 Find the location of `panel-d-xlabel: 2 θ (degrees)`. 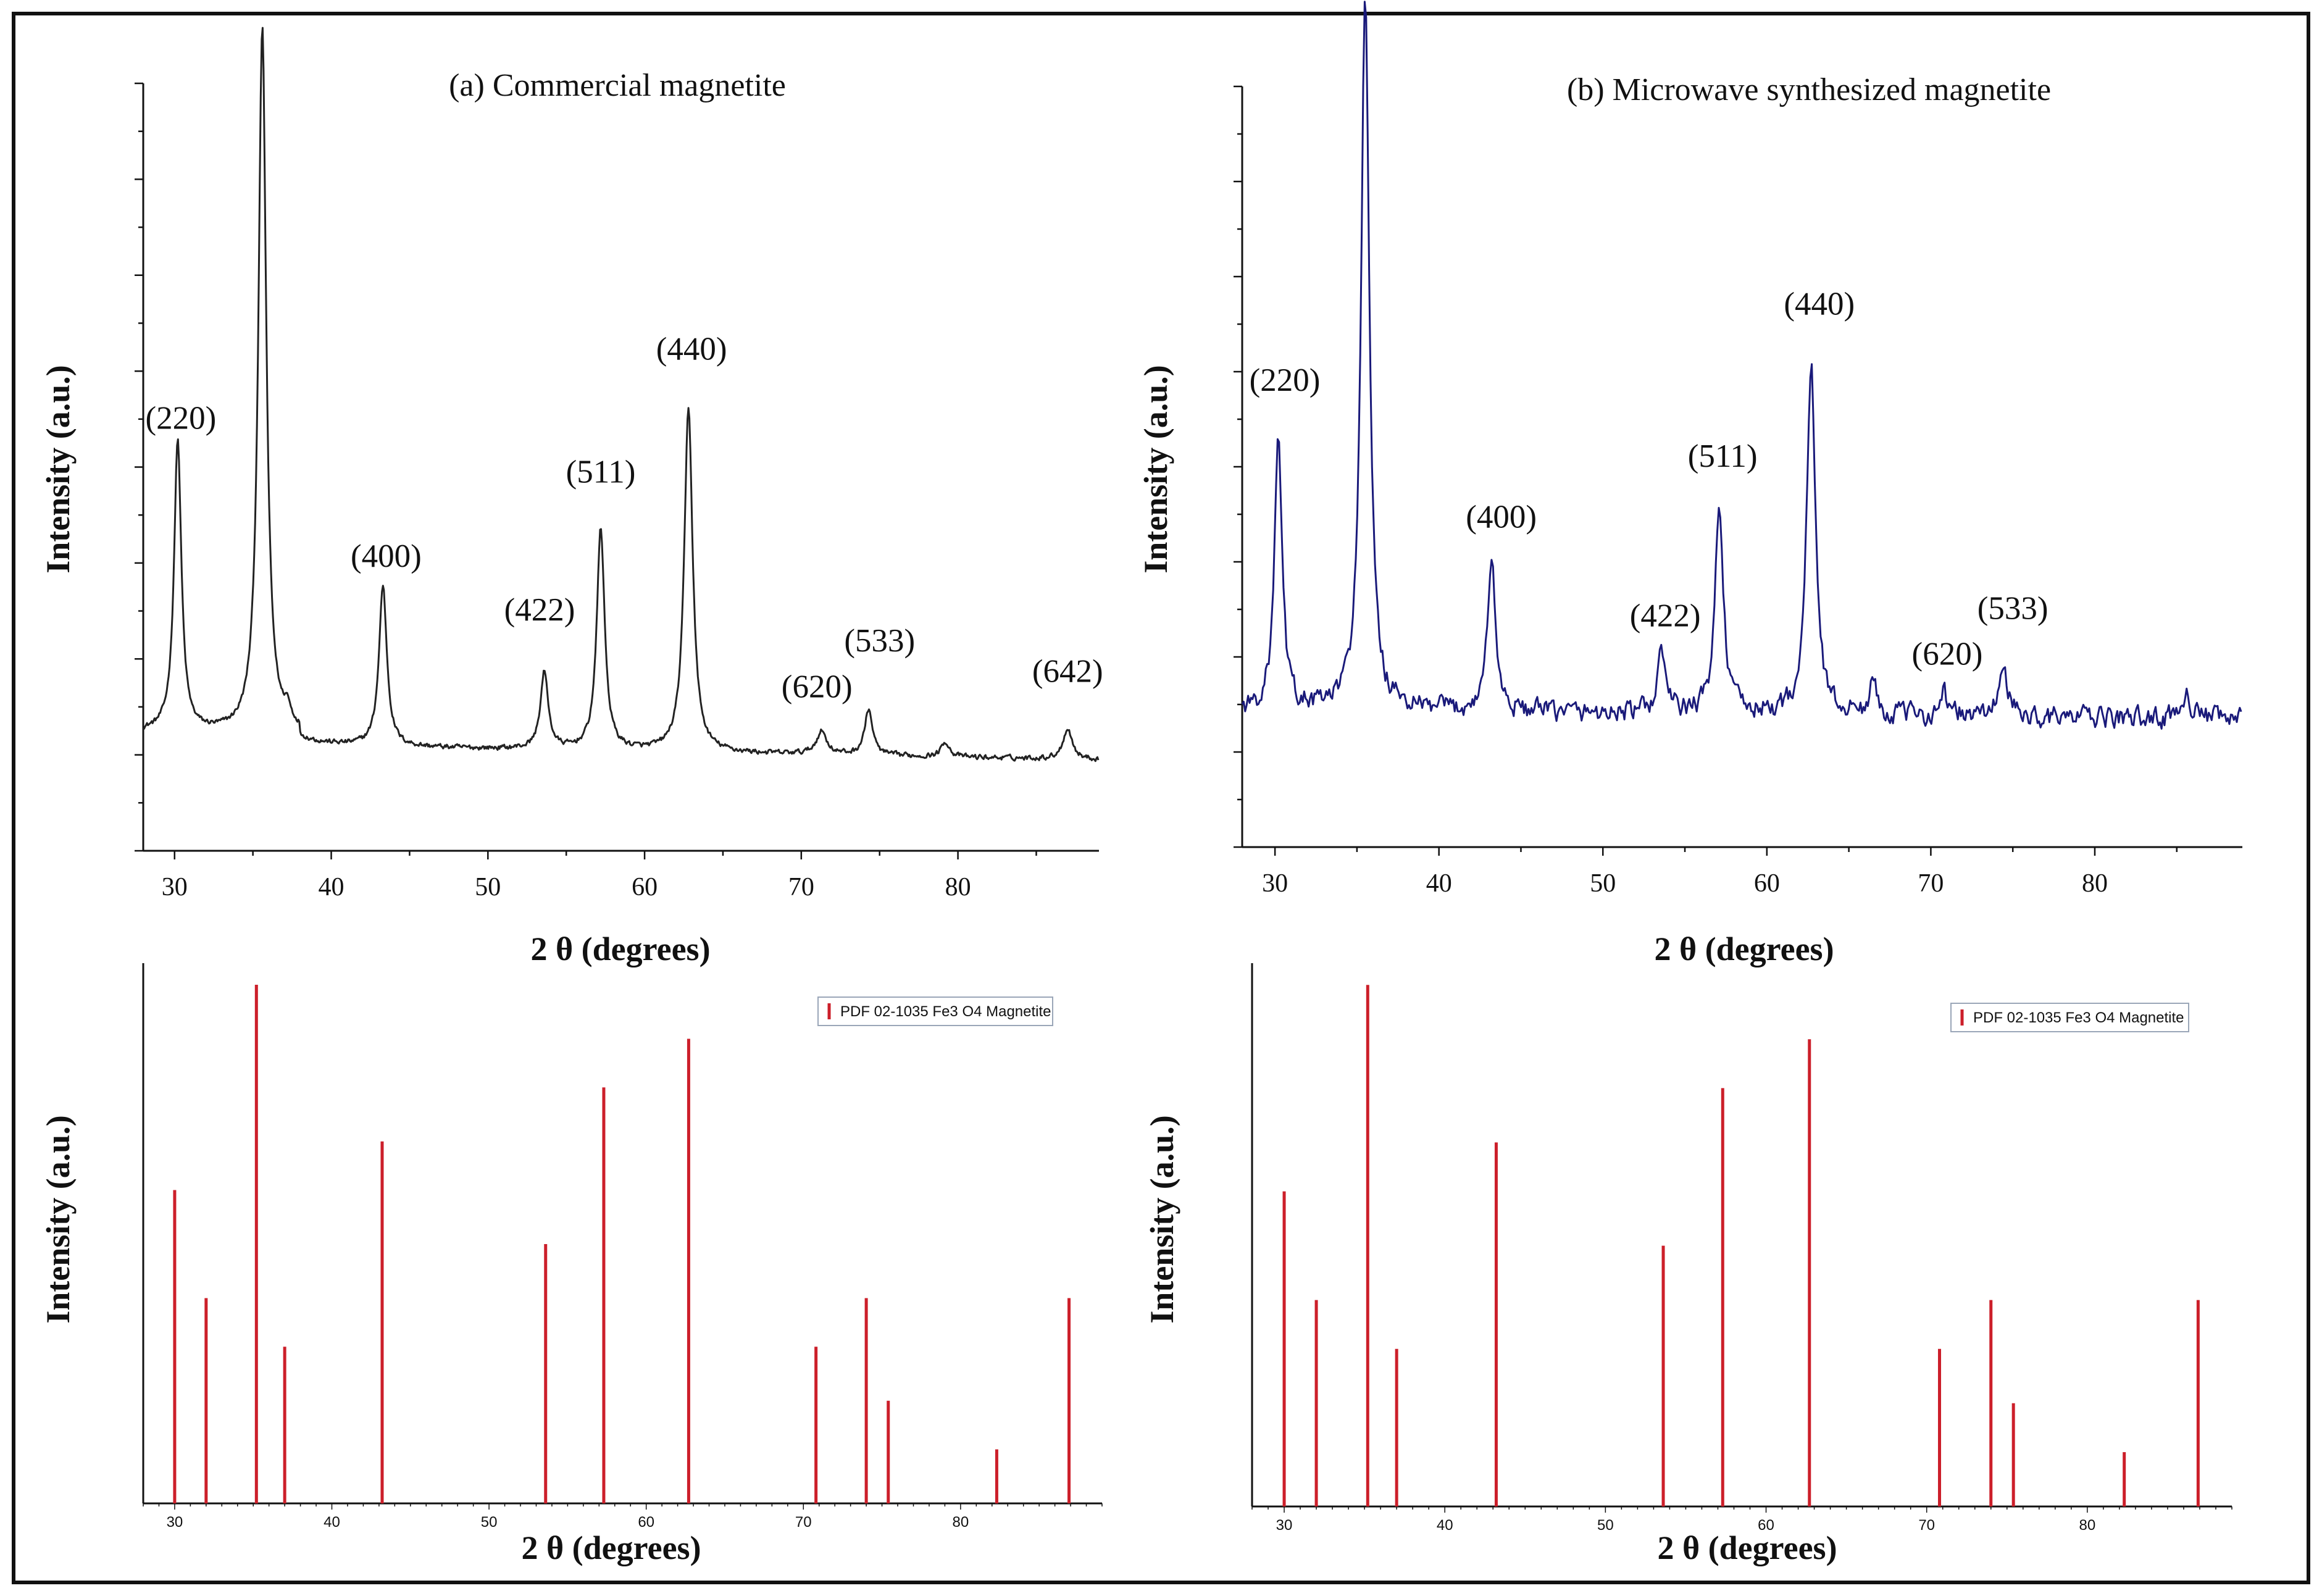

panel-d-xlabel: 2 θ (degrees) is located at coordinates (1747, 1547).